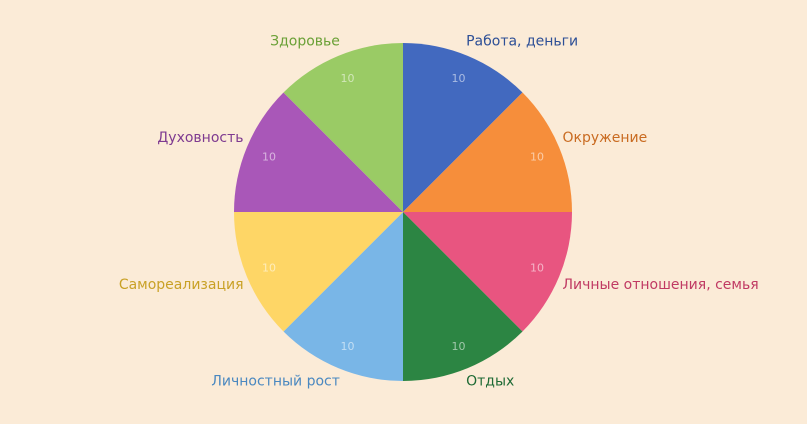 The width and height of the screenshot is (807, 424). What do you see at coordinates (490, 382) in the screenshot?
I see `slice-category-label: Отдых` at bounding box center [490, 382].